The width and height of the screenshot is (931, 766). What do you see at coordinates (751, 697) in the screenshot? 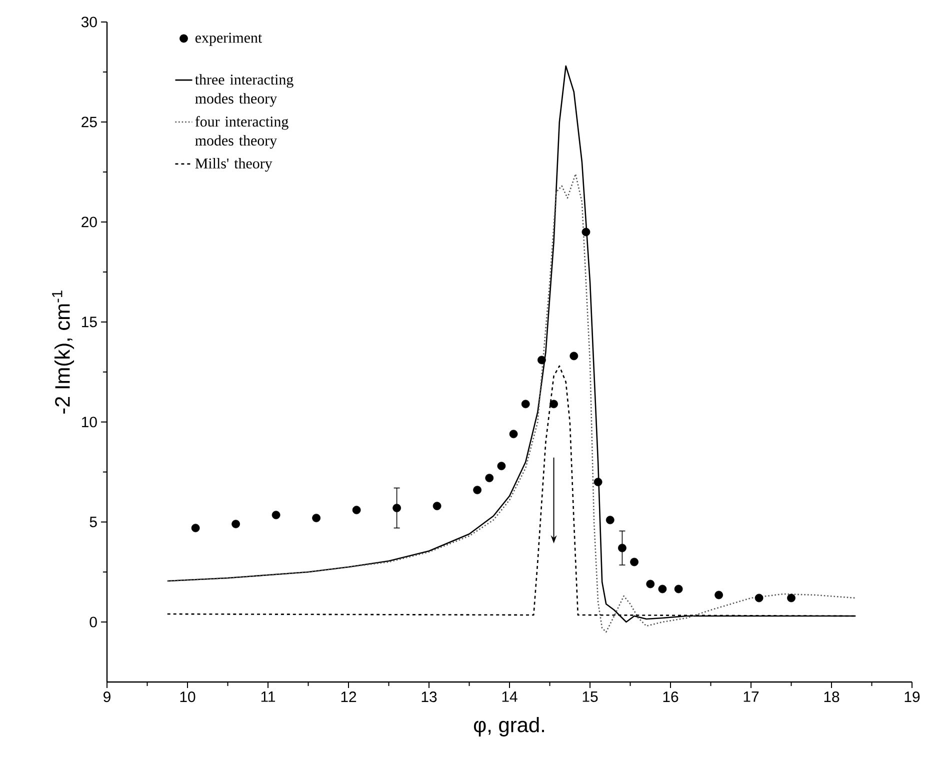
I see `x-tick-label: 17` at bounding box center [751, 697].